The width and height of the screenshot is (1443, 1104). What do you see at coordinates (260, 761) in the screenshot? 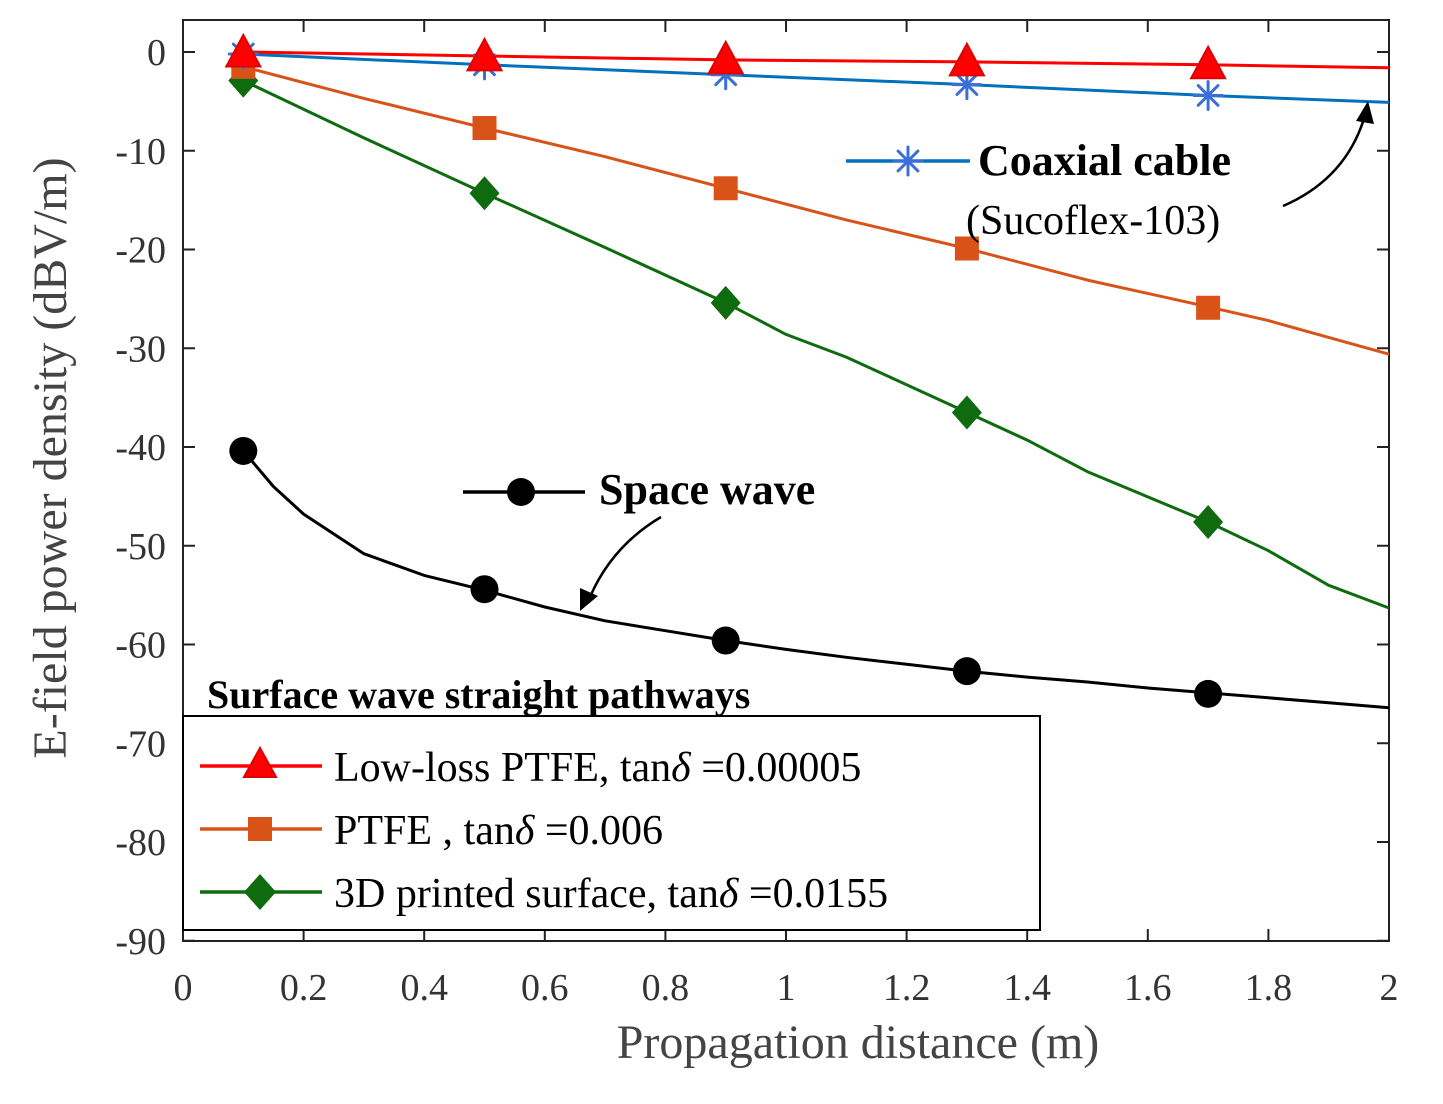
I see `legend-marker-low-loss` at bounding box center [260, 761].